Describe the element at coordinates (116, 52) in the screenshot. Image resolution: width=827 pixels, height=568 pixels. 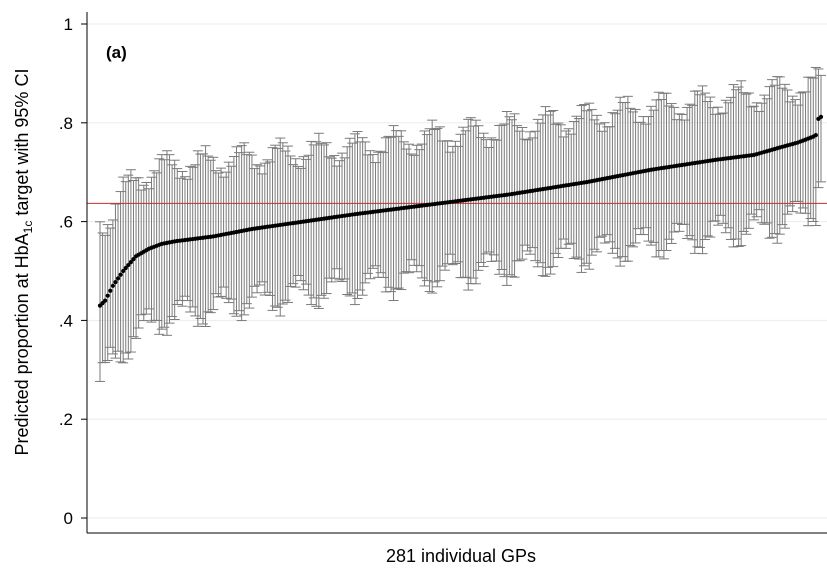
I see `panel-label: (a)` at that location.